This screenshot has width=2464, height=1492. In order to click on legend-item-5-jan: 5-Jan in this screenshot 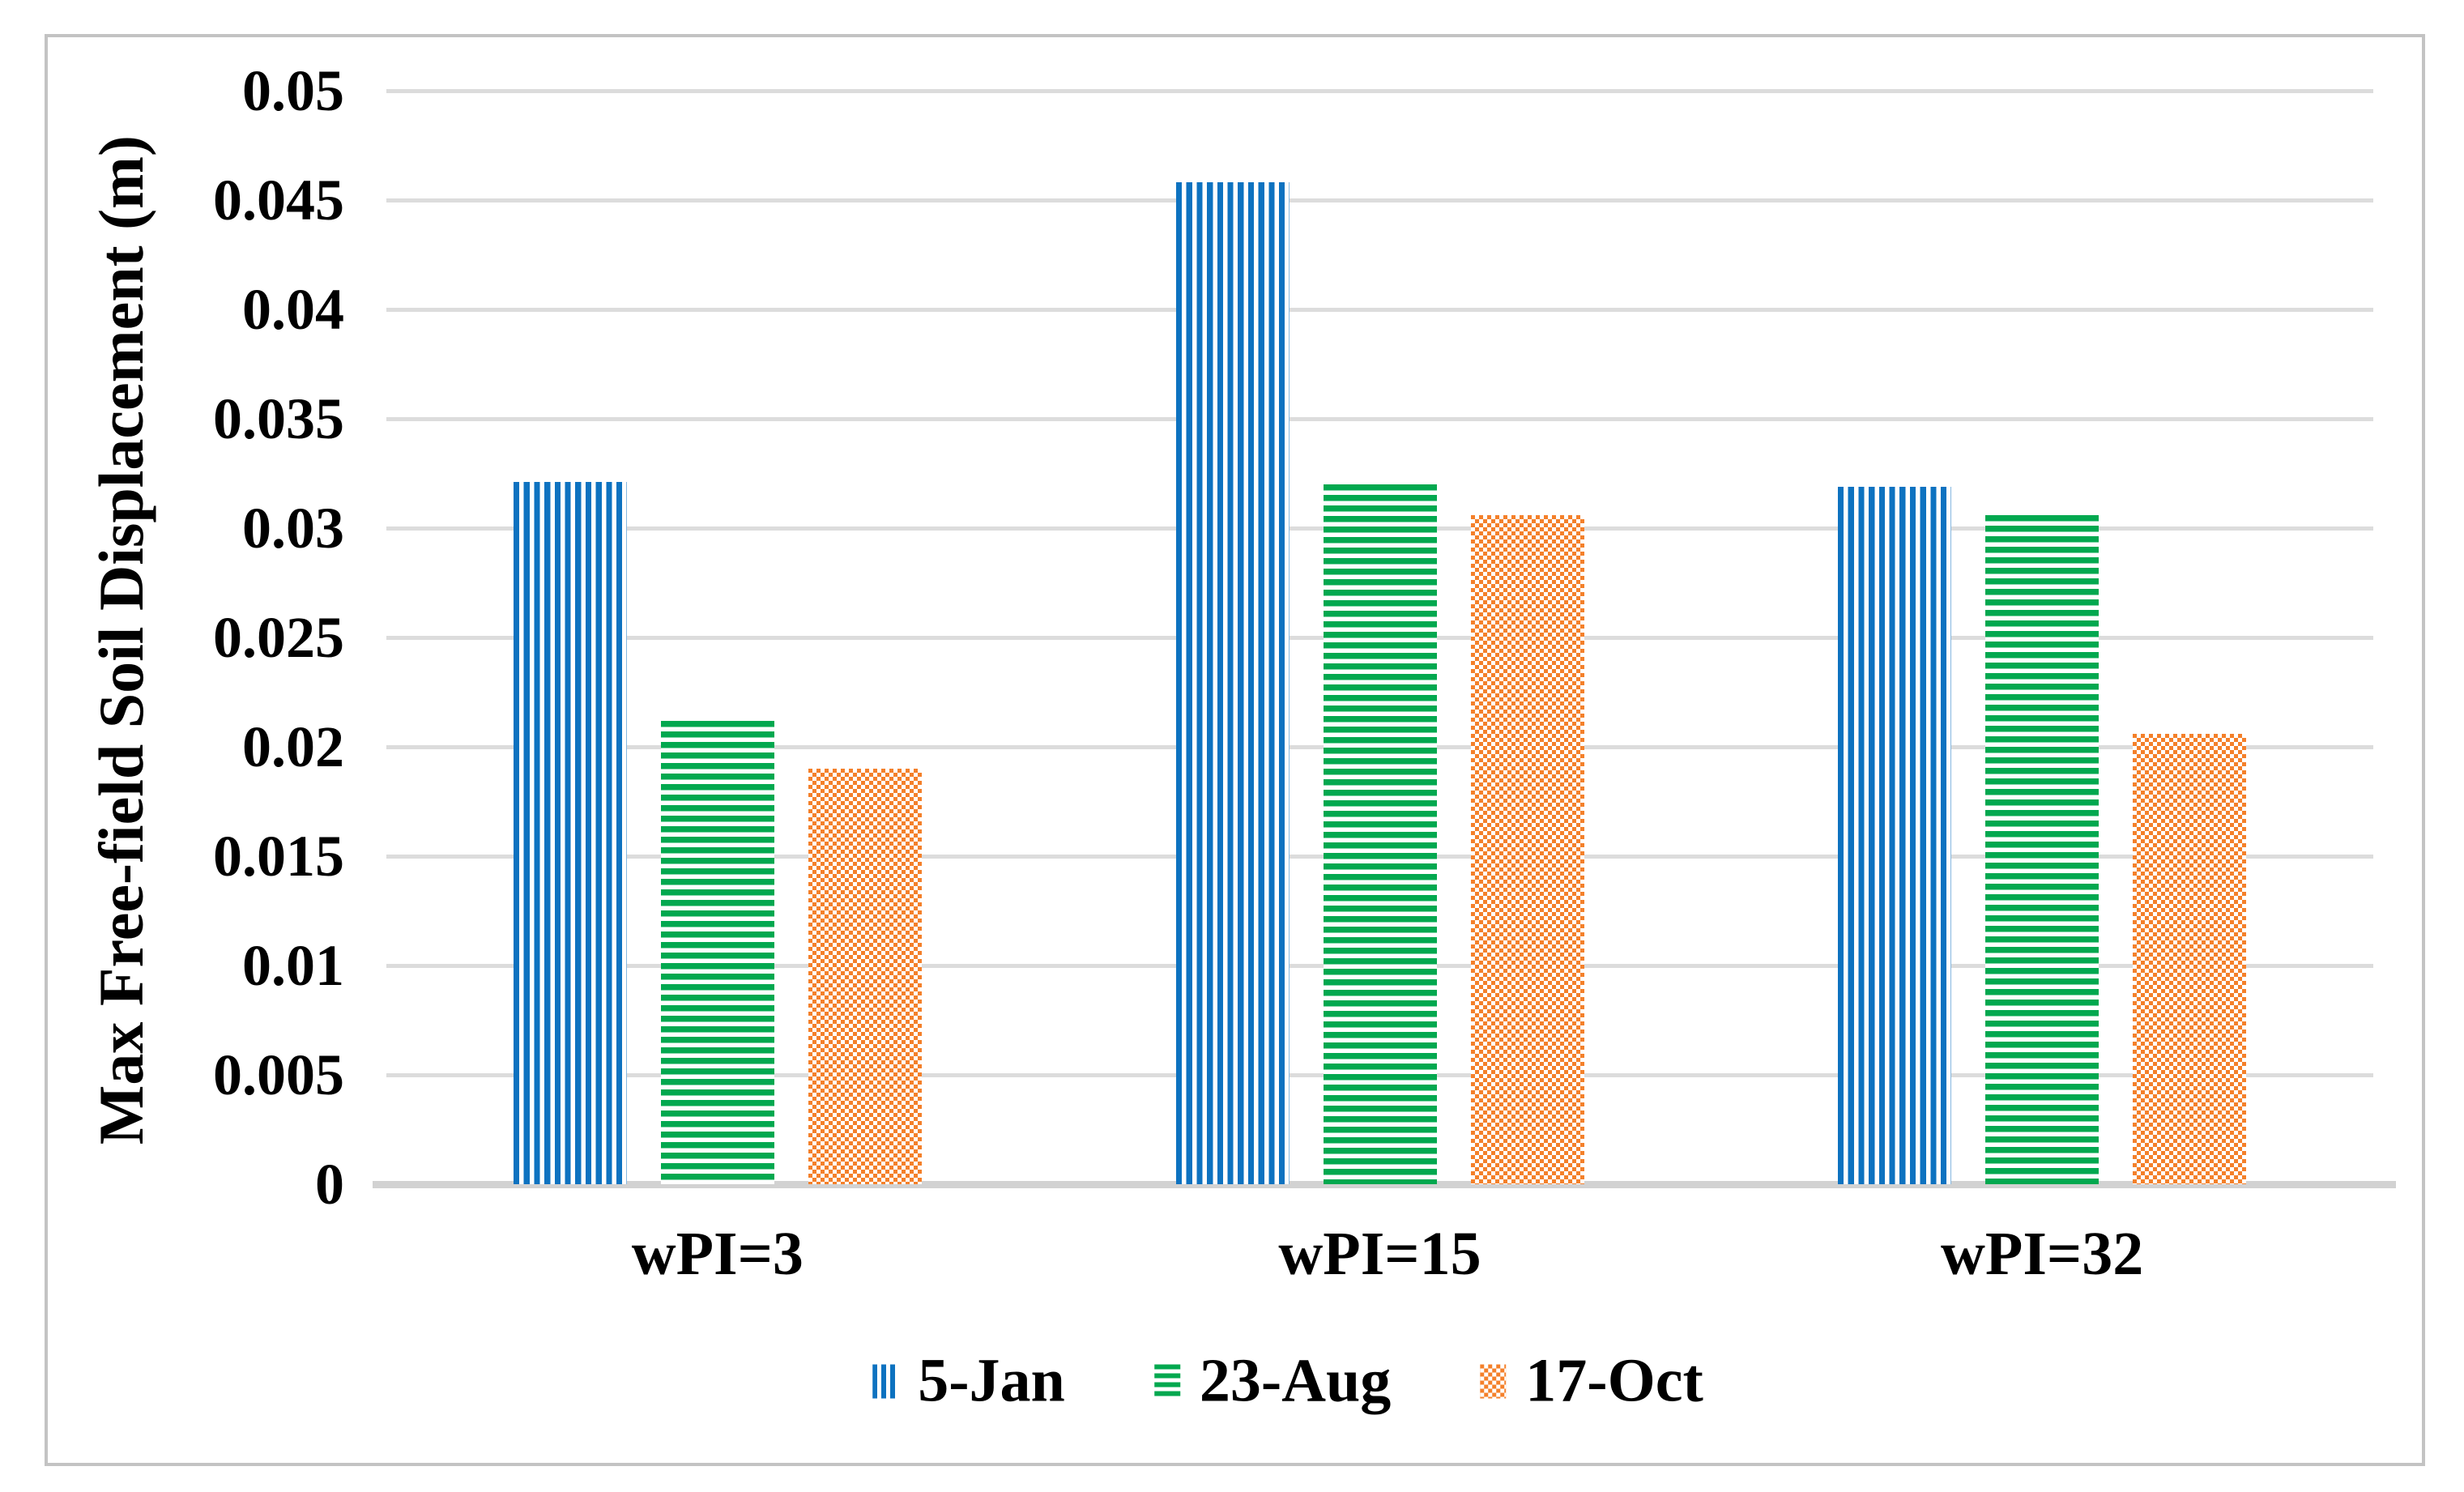, I will do `click(968, 1382)`.